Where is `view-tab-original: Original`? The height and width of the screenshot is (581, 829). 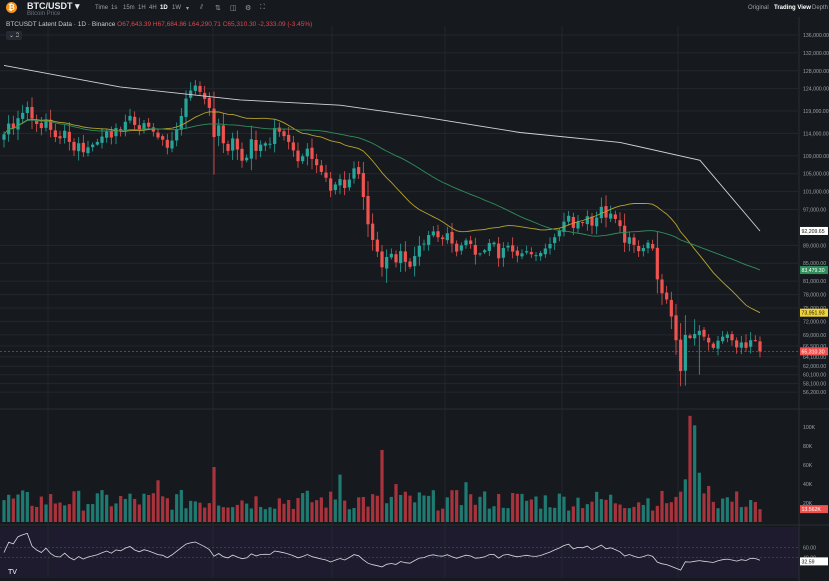
view-tab-original: Original is located at coordinates (758, 8).